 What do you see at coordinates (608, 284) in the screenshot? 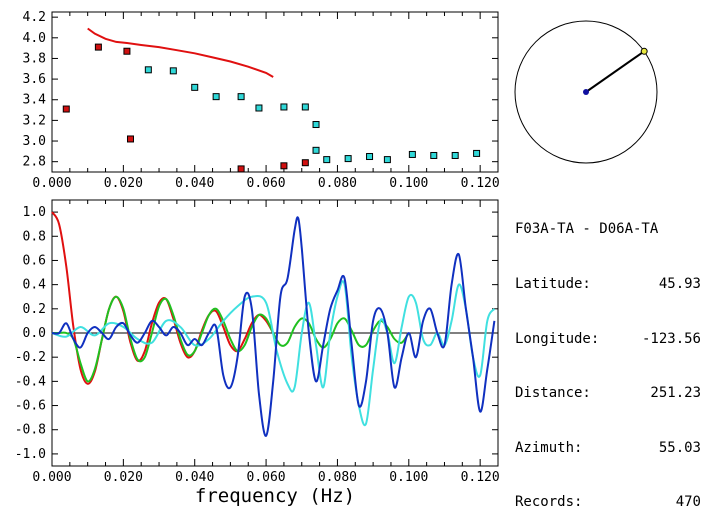
I see `info-row-latitude: Latitude: 45.93` at bounding box center [608, 284].